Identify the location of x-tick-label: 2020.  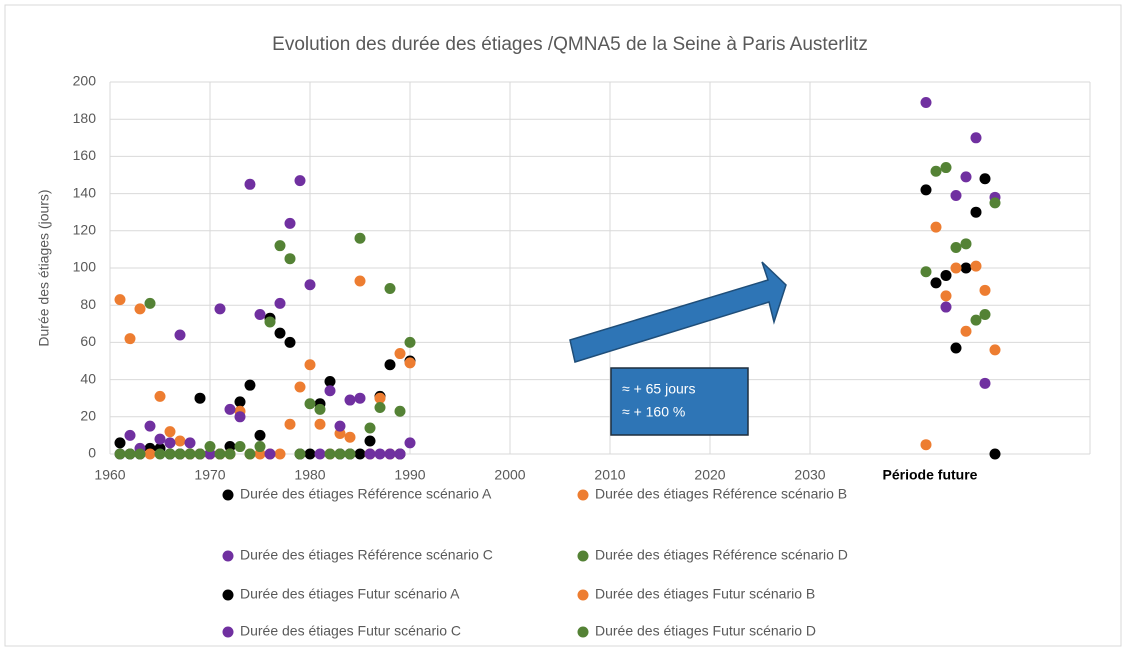
(709, 475).